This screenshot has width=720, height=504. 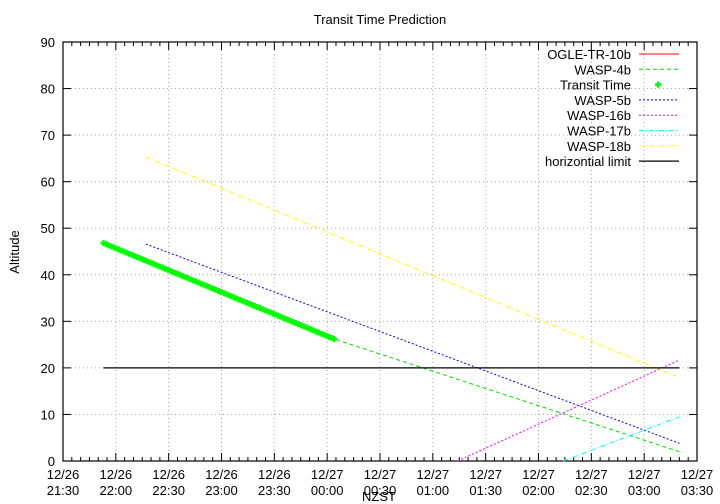 I want to click on chart-title: Transit Time Prediction, so click(x=380, y=19).